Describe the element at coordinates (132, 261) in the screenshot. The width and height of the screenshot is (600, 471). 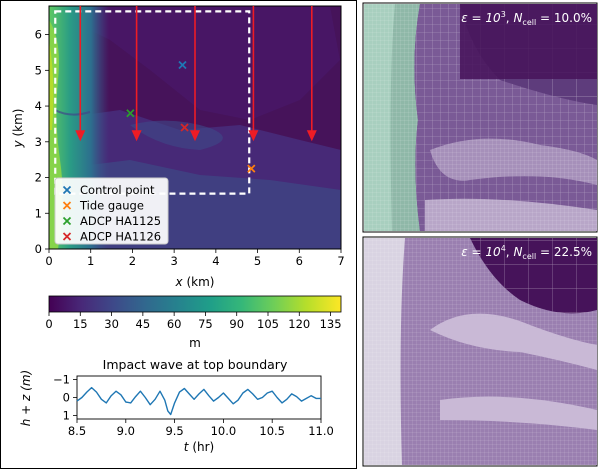
I see `map-x-tick-label: 2` at that location.